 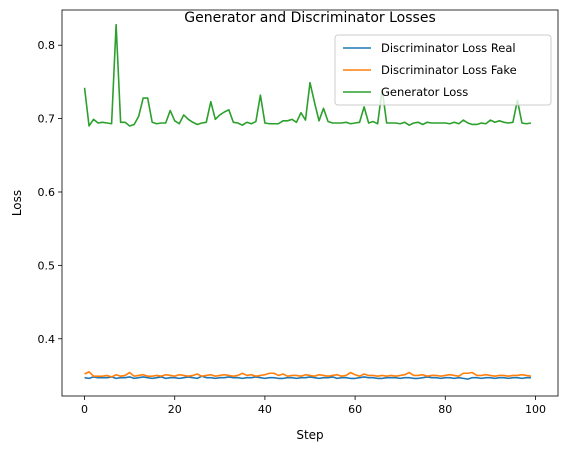 I want to click on y-tick-label: 0.5, so click(x=47, y=265).